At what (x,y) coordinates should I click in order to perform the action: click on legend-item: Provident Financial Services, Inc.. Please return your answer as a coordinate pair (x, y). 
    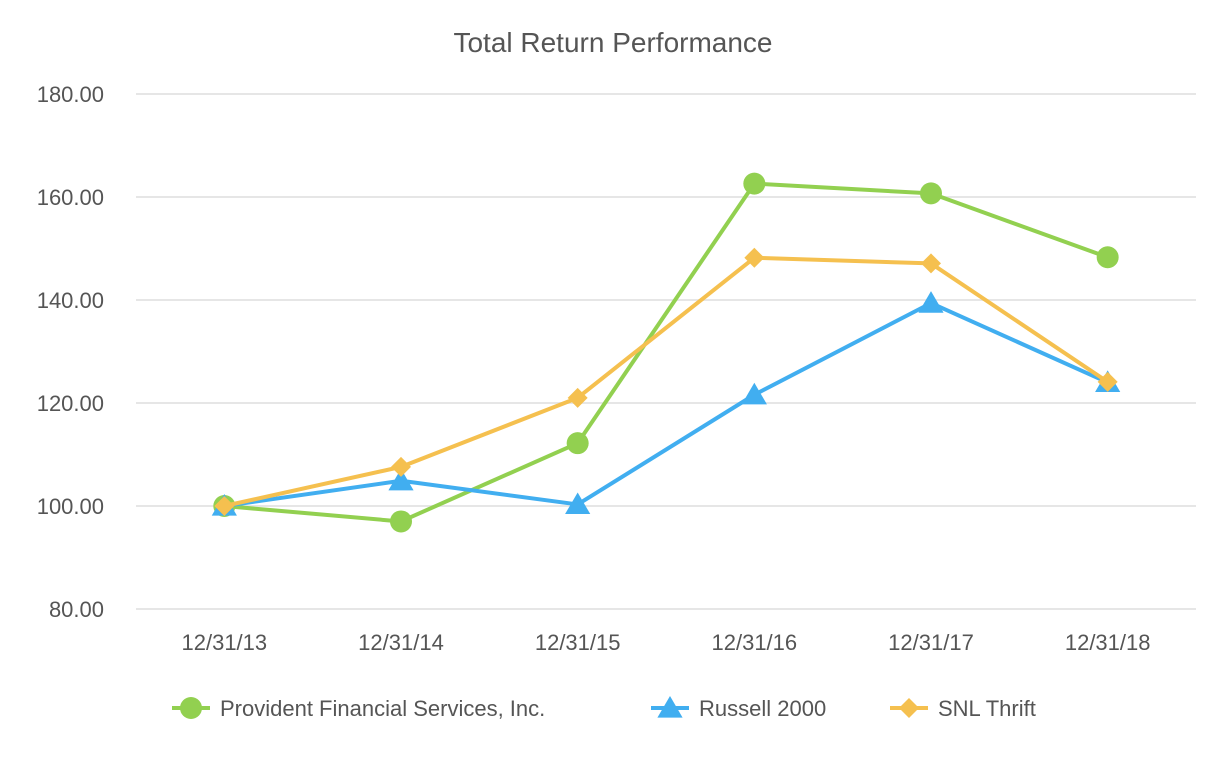
    Looking at the image, I should click on (358, 708).